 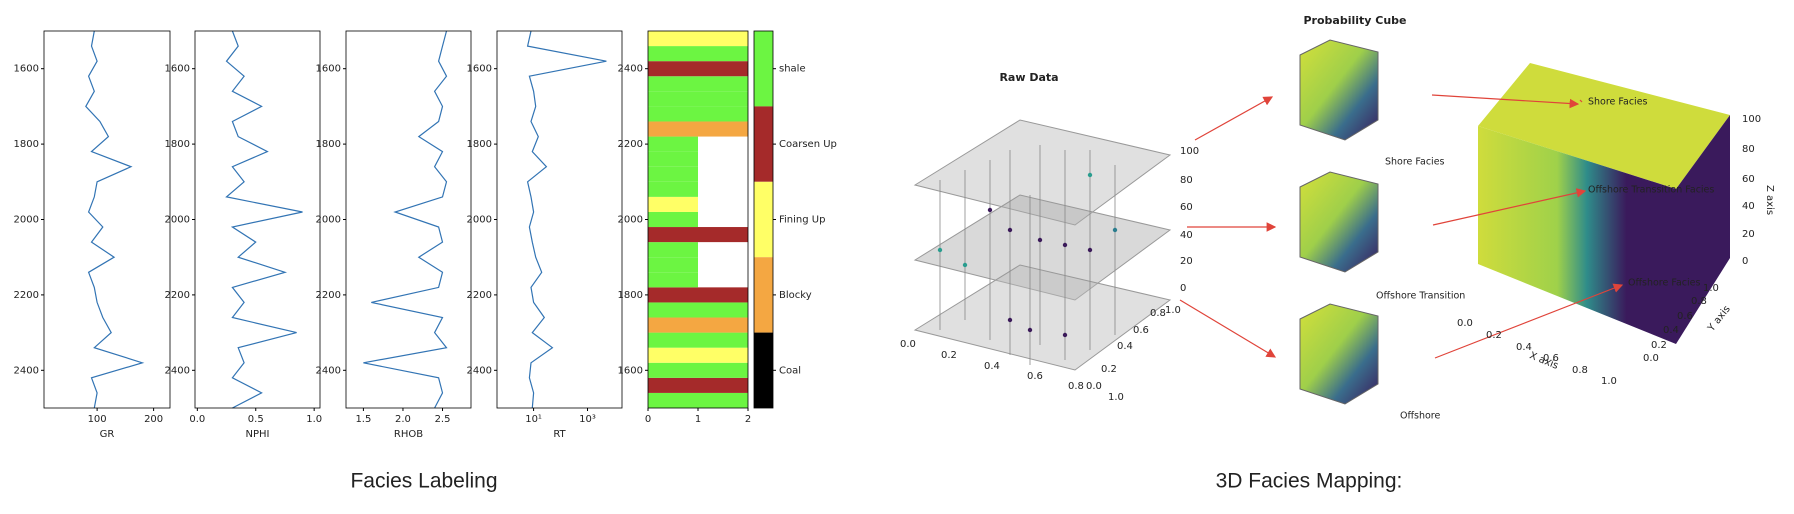 I want to click on cube-front, so click(x=1577, y=235).